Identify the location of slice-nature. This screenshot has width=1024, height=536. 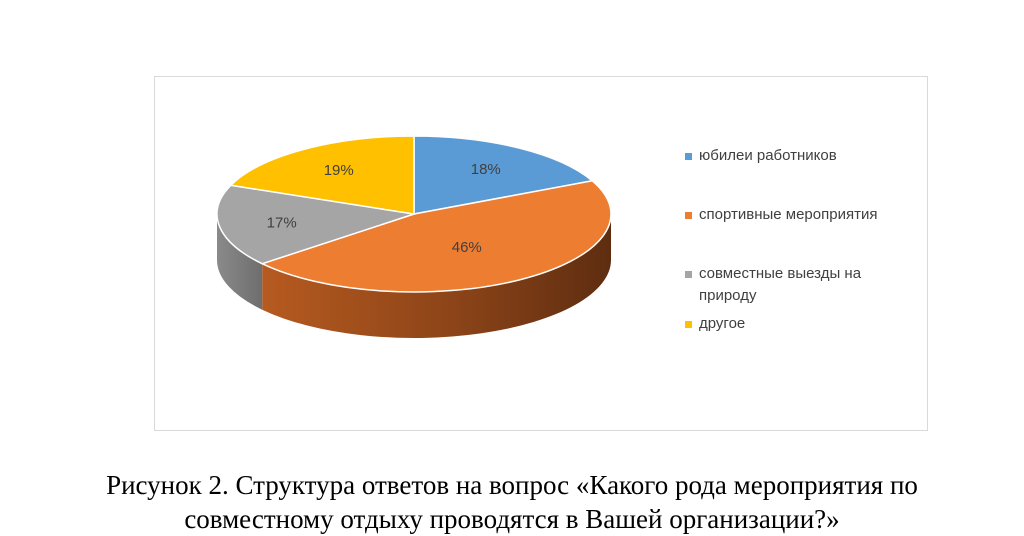
(315, 224).